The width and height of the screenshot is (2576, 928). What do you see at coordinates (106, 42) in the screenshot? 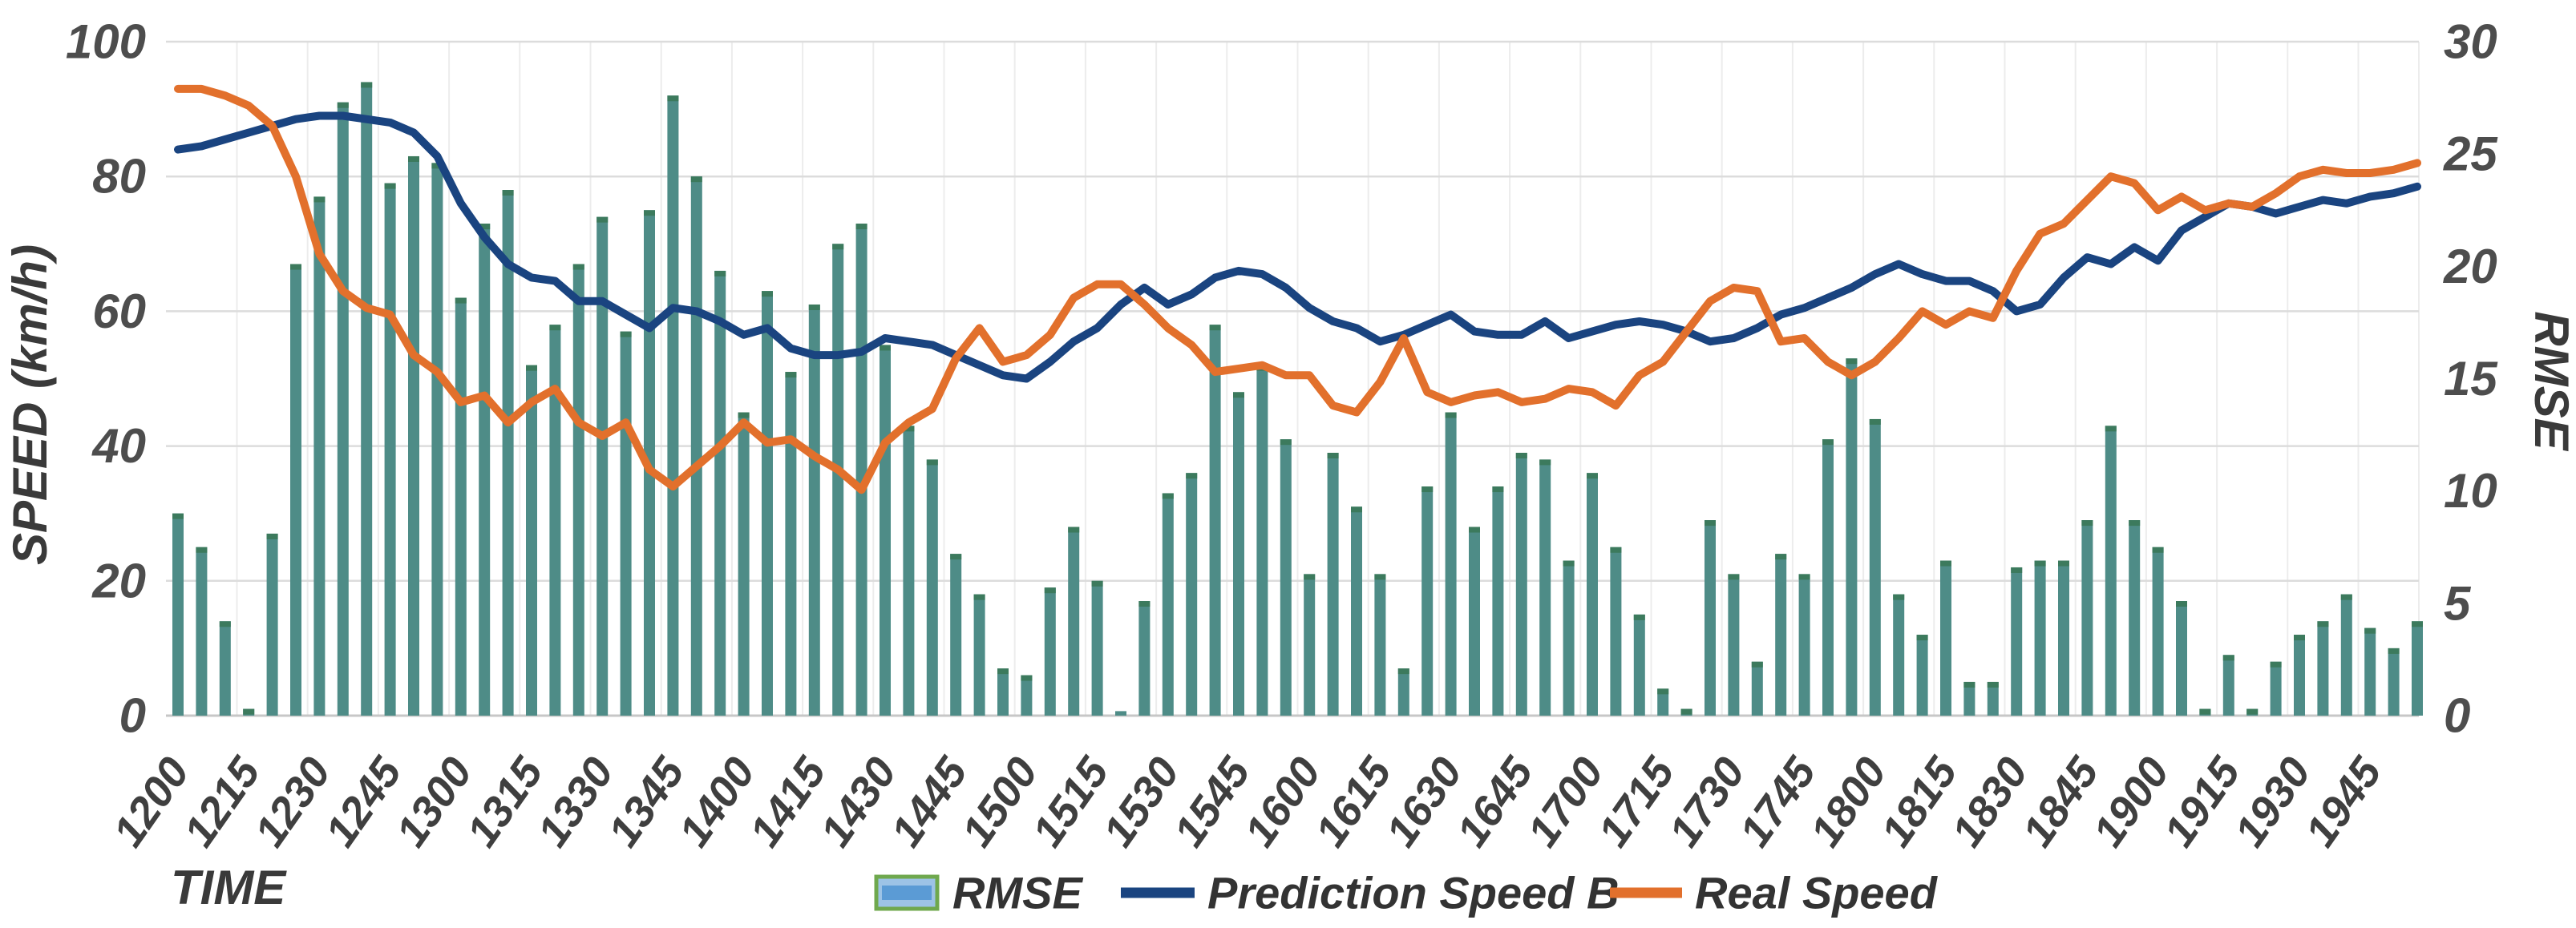
I see `y-left-tick-label: 100` at bounding box center [106, 42].